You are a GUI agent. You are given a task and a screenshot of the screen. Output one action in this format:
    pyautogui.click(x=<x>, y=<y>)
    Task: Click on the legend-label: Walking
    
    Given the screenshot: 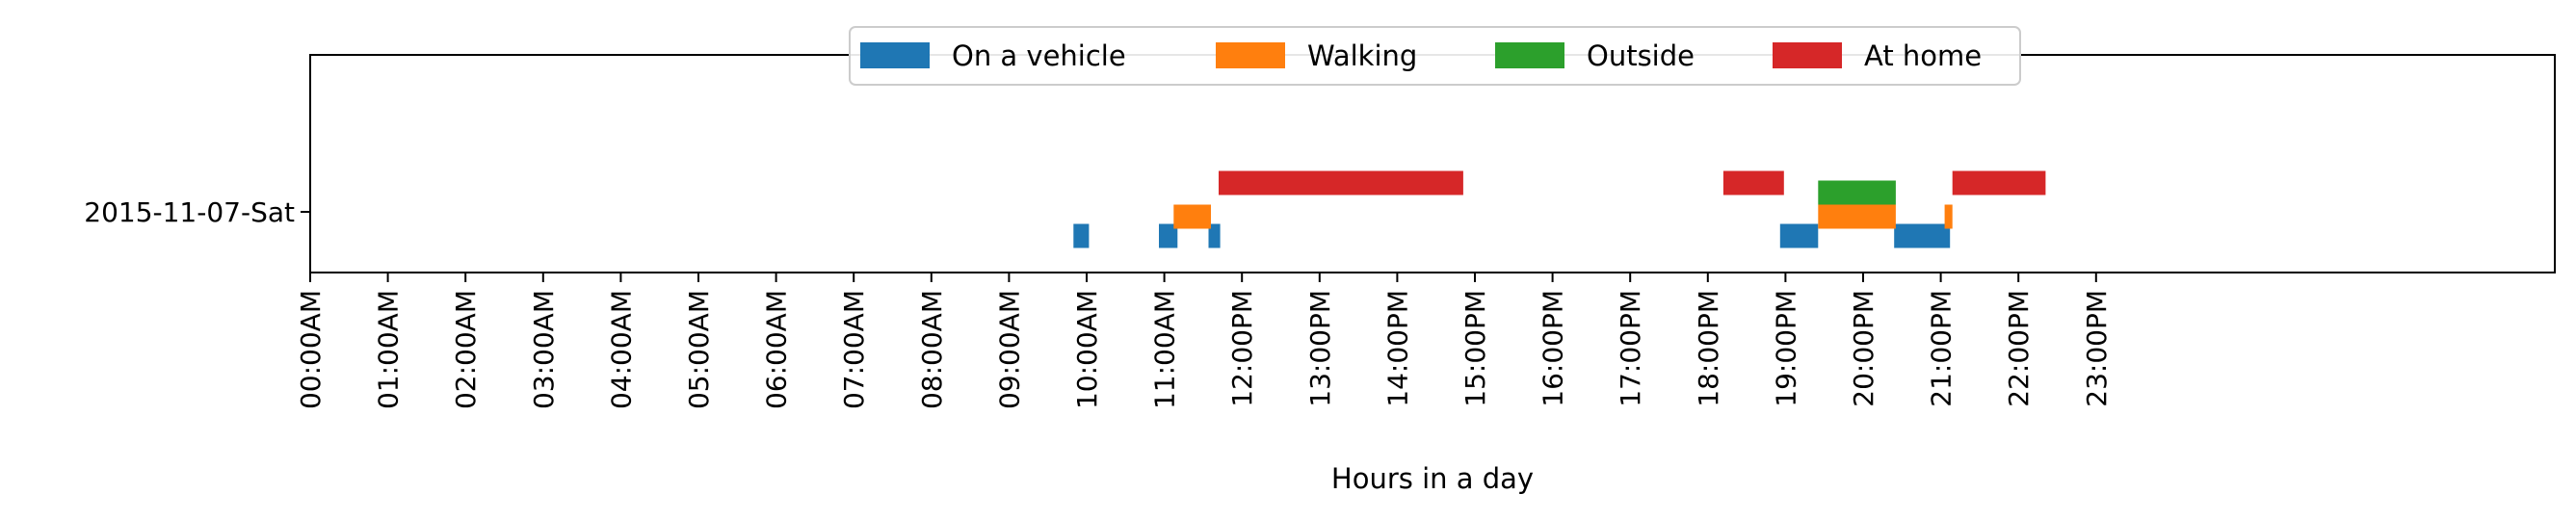 What is the action you would take?
    pyautogui.click(x=1362, y=55)
    